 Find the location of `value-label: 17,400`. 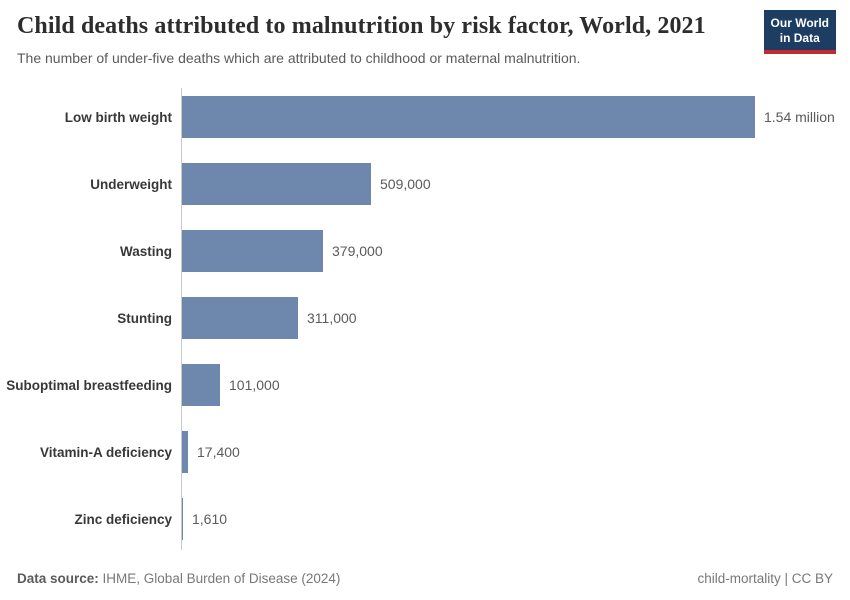

value-label: 17,400 is located at coordinates (218, 452).